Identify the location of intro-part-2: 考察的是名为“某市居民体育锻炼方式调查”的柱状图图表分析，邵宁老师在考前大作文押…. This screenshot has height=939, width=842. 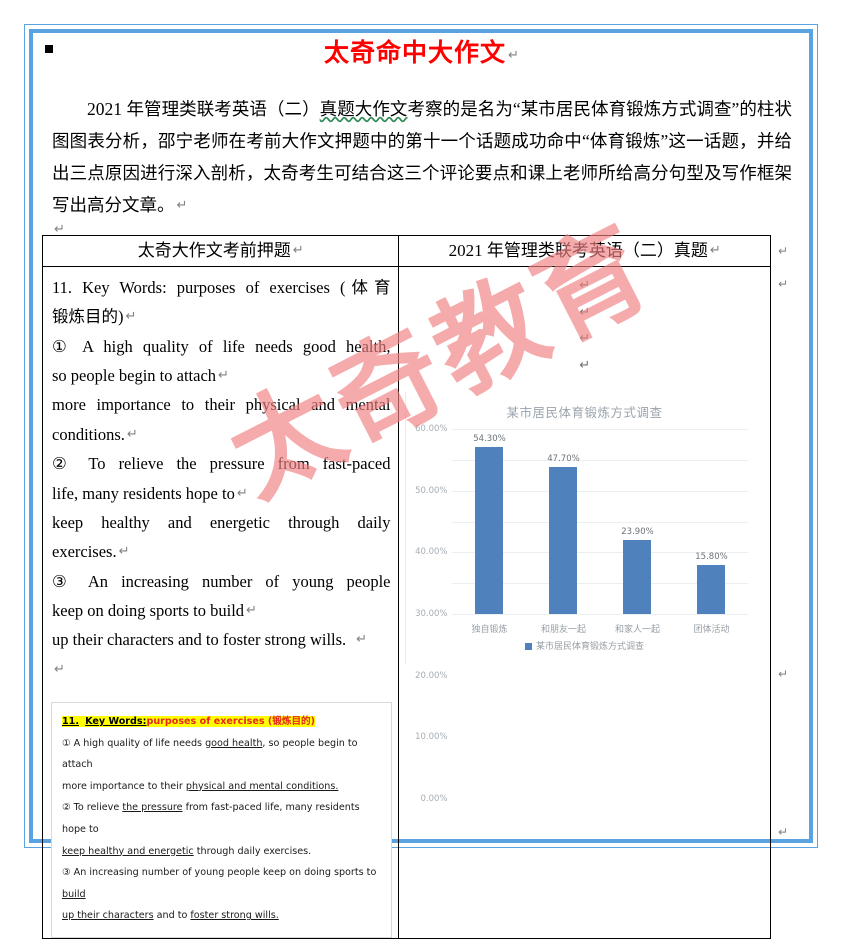
(422, 157).